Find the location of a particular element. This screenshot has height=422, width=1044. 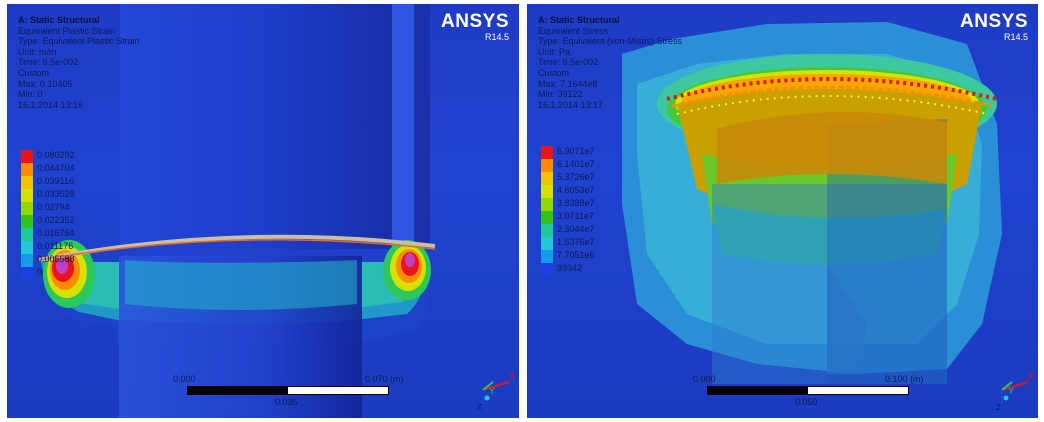

result-min: Min: 39122 is located at coordinates (560, 94).